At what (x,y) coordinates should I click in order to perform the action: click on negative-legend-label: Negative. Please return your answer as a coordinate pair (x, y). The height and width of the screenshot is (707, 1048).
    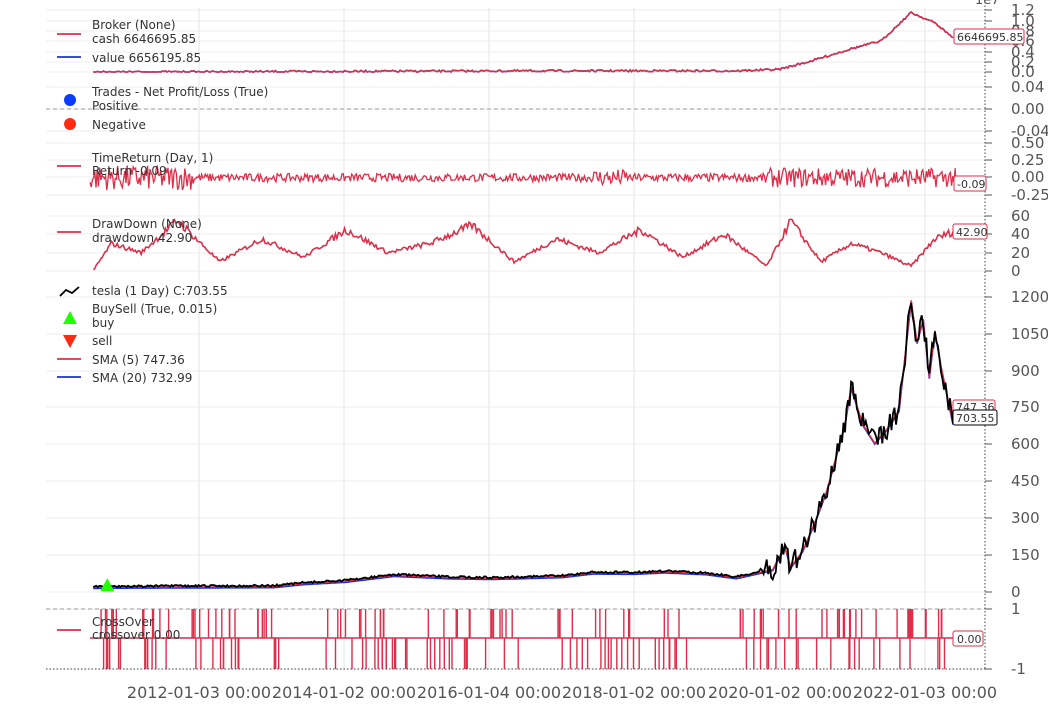
    Looking at the image, I should click on (119, 125).